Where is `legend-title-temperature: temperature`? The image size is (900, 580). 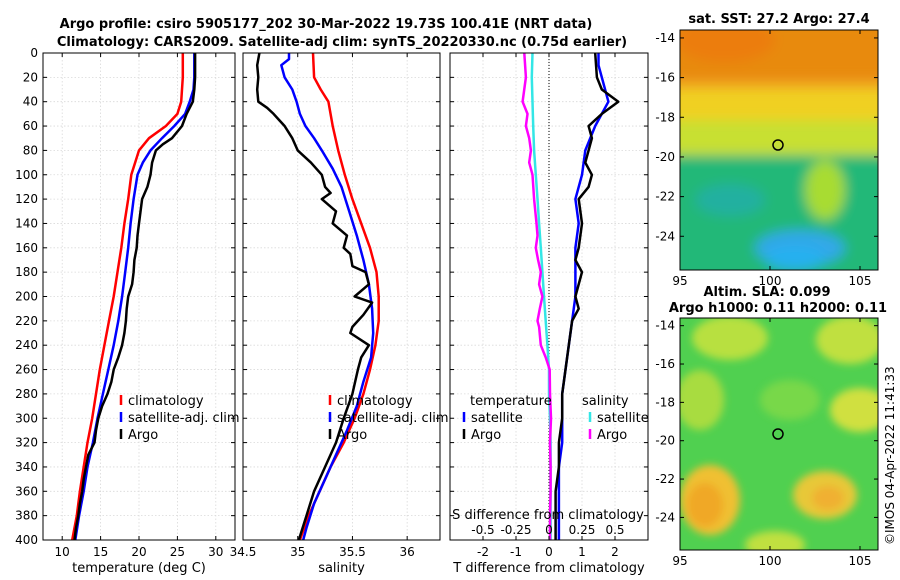 legend-title-temperature: temperature is located at coordinates (511, 401).